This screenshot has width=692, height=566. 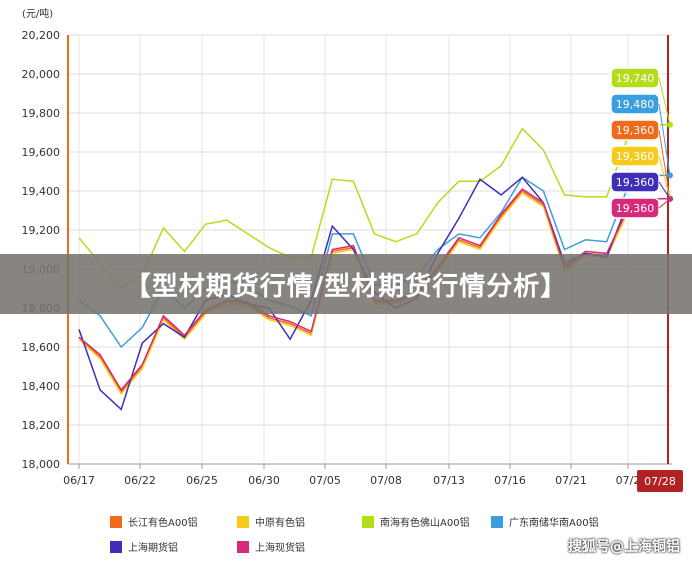 What do you see at coordinates (425, 523) in the screenshot?
I see `legend-label: 南海有色佛山A00铝` at bounding box center [425, 523].